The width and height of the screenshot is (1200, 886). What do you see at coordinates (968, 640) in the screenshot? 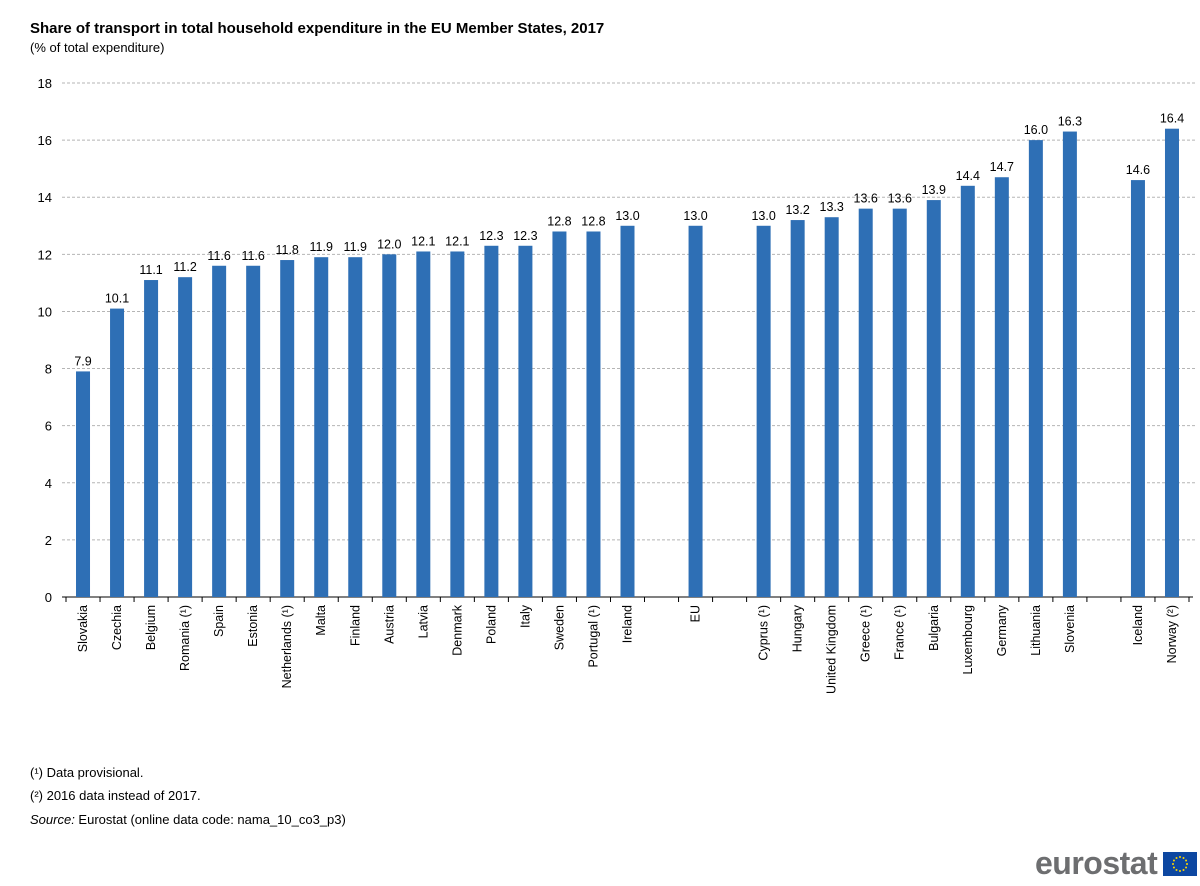
I see `x-tick-label: Luxembourg` at bounding box center [968, 640].